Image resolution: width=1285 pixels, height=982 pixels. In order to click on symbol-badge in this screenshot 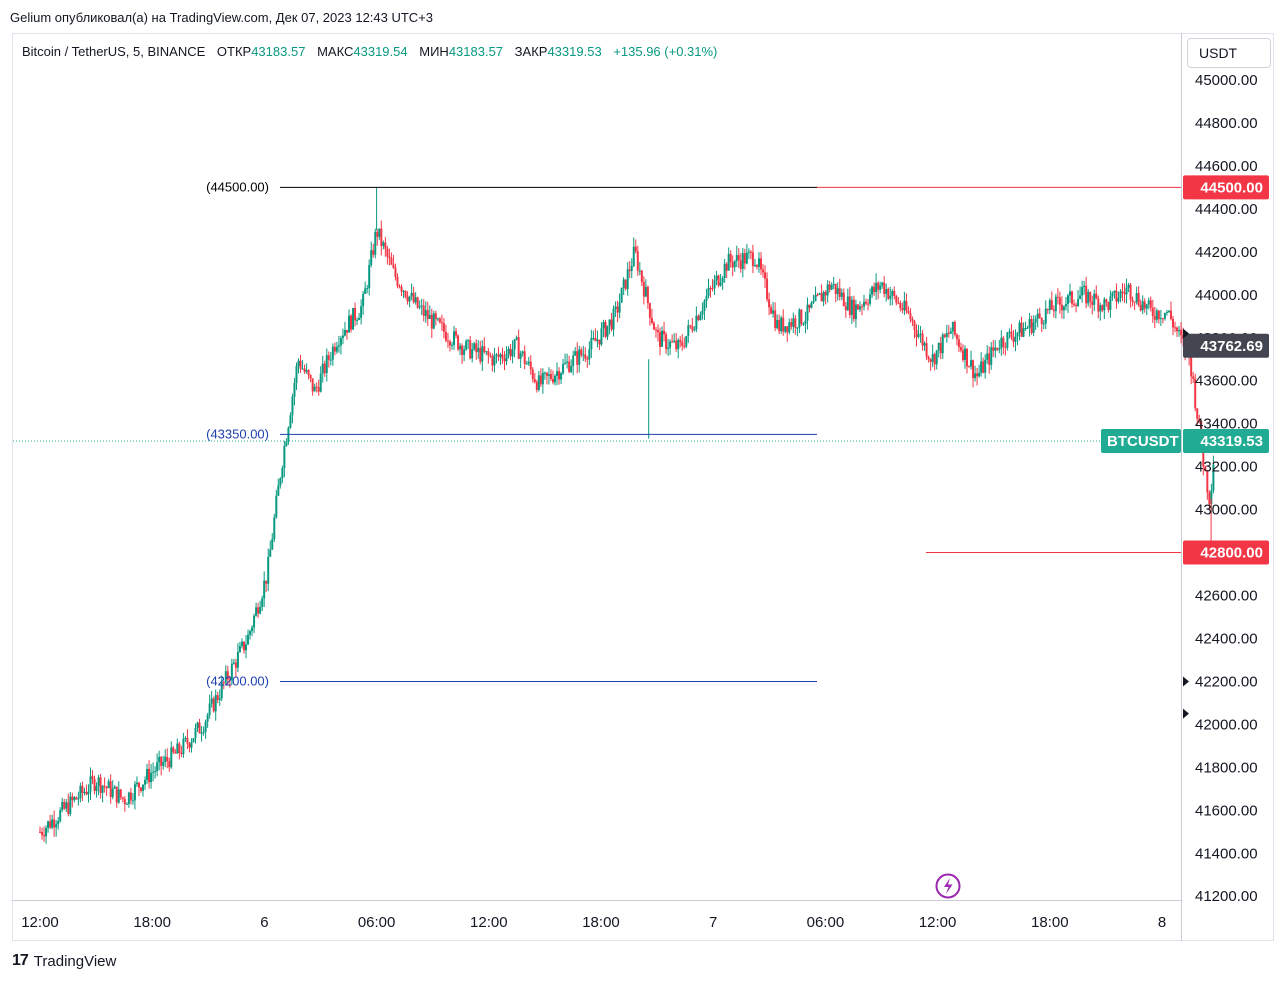, I will do `click(1141, 440)`.